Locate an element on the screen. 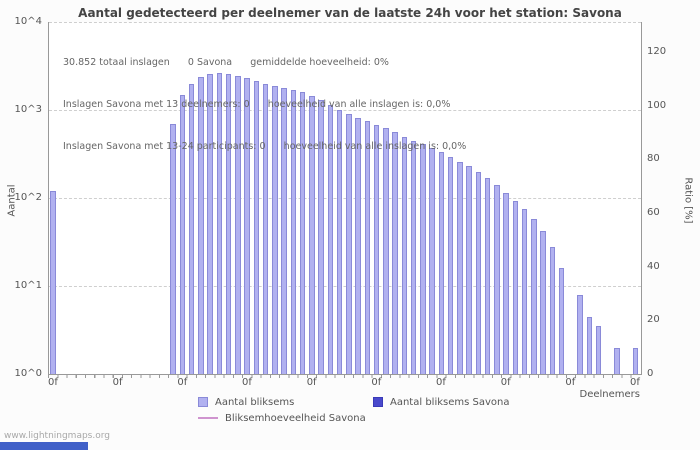 The width and height of the screenshot is (700, 450). legend-item: Aantal bliksems Savona is located at coordinates (460, 402).